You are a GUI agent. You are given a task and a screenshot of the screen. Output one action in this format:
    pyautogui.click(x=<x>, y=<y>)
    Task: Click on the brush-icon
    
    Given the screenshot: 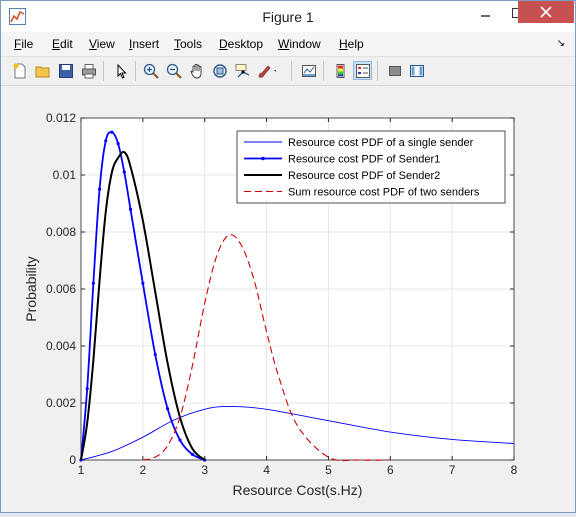 What is the action you would take?
    pyautogui.click(x=266, y=70)
    